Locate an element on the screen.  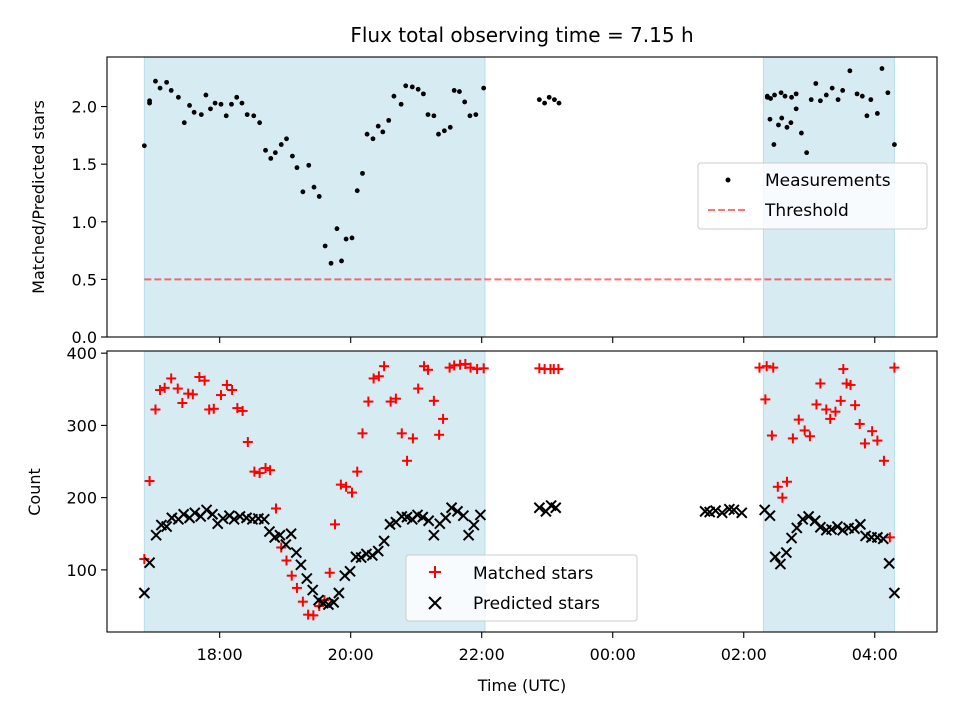
bot-ytick-label-1: 200 is located at coordinates (81, 498).